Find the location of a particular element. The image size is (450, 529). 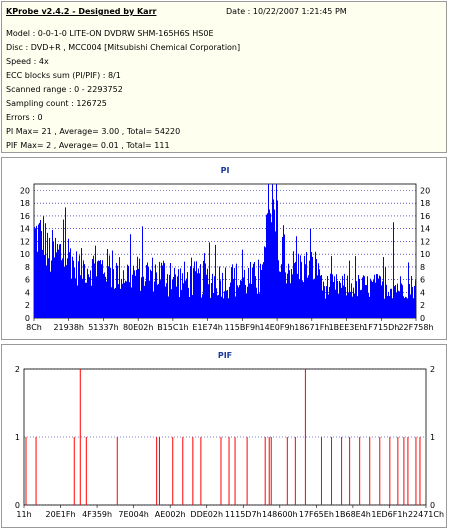

x-tick-label: 51337h is located at coordinates (103, 327).